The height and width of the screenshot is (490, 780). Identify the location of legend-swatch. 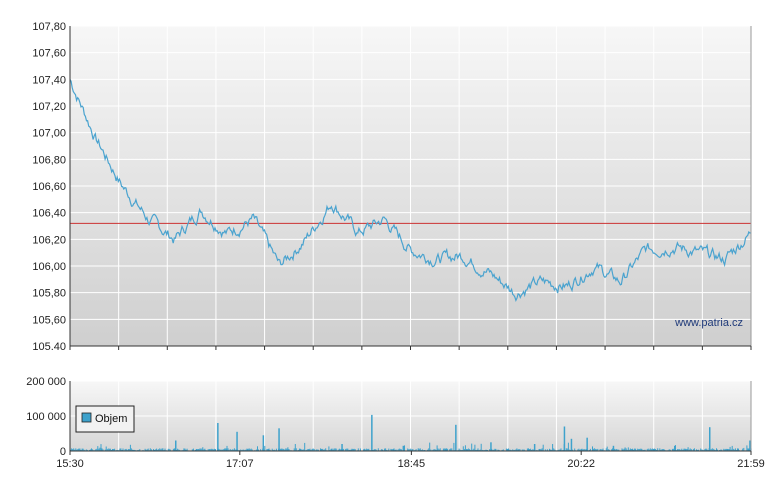
(86, 417).